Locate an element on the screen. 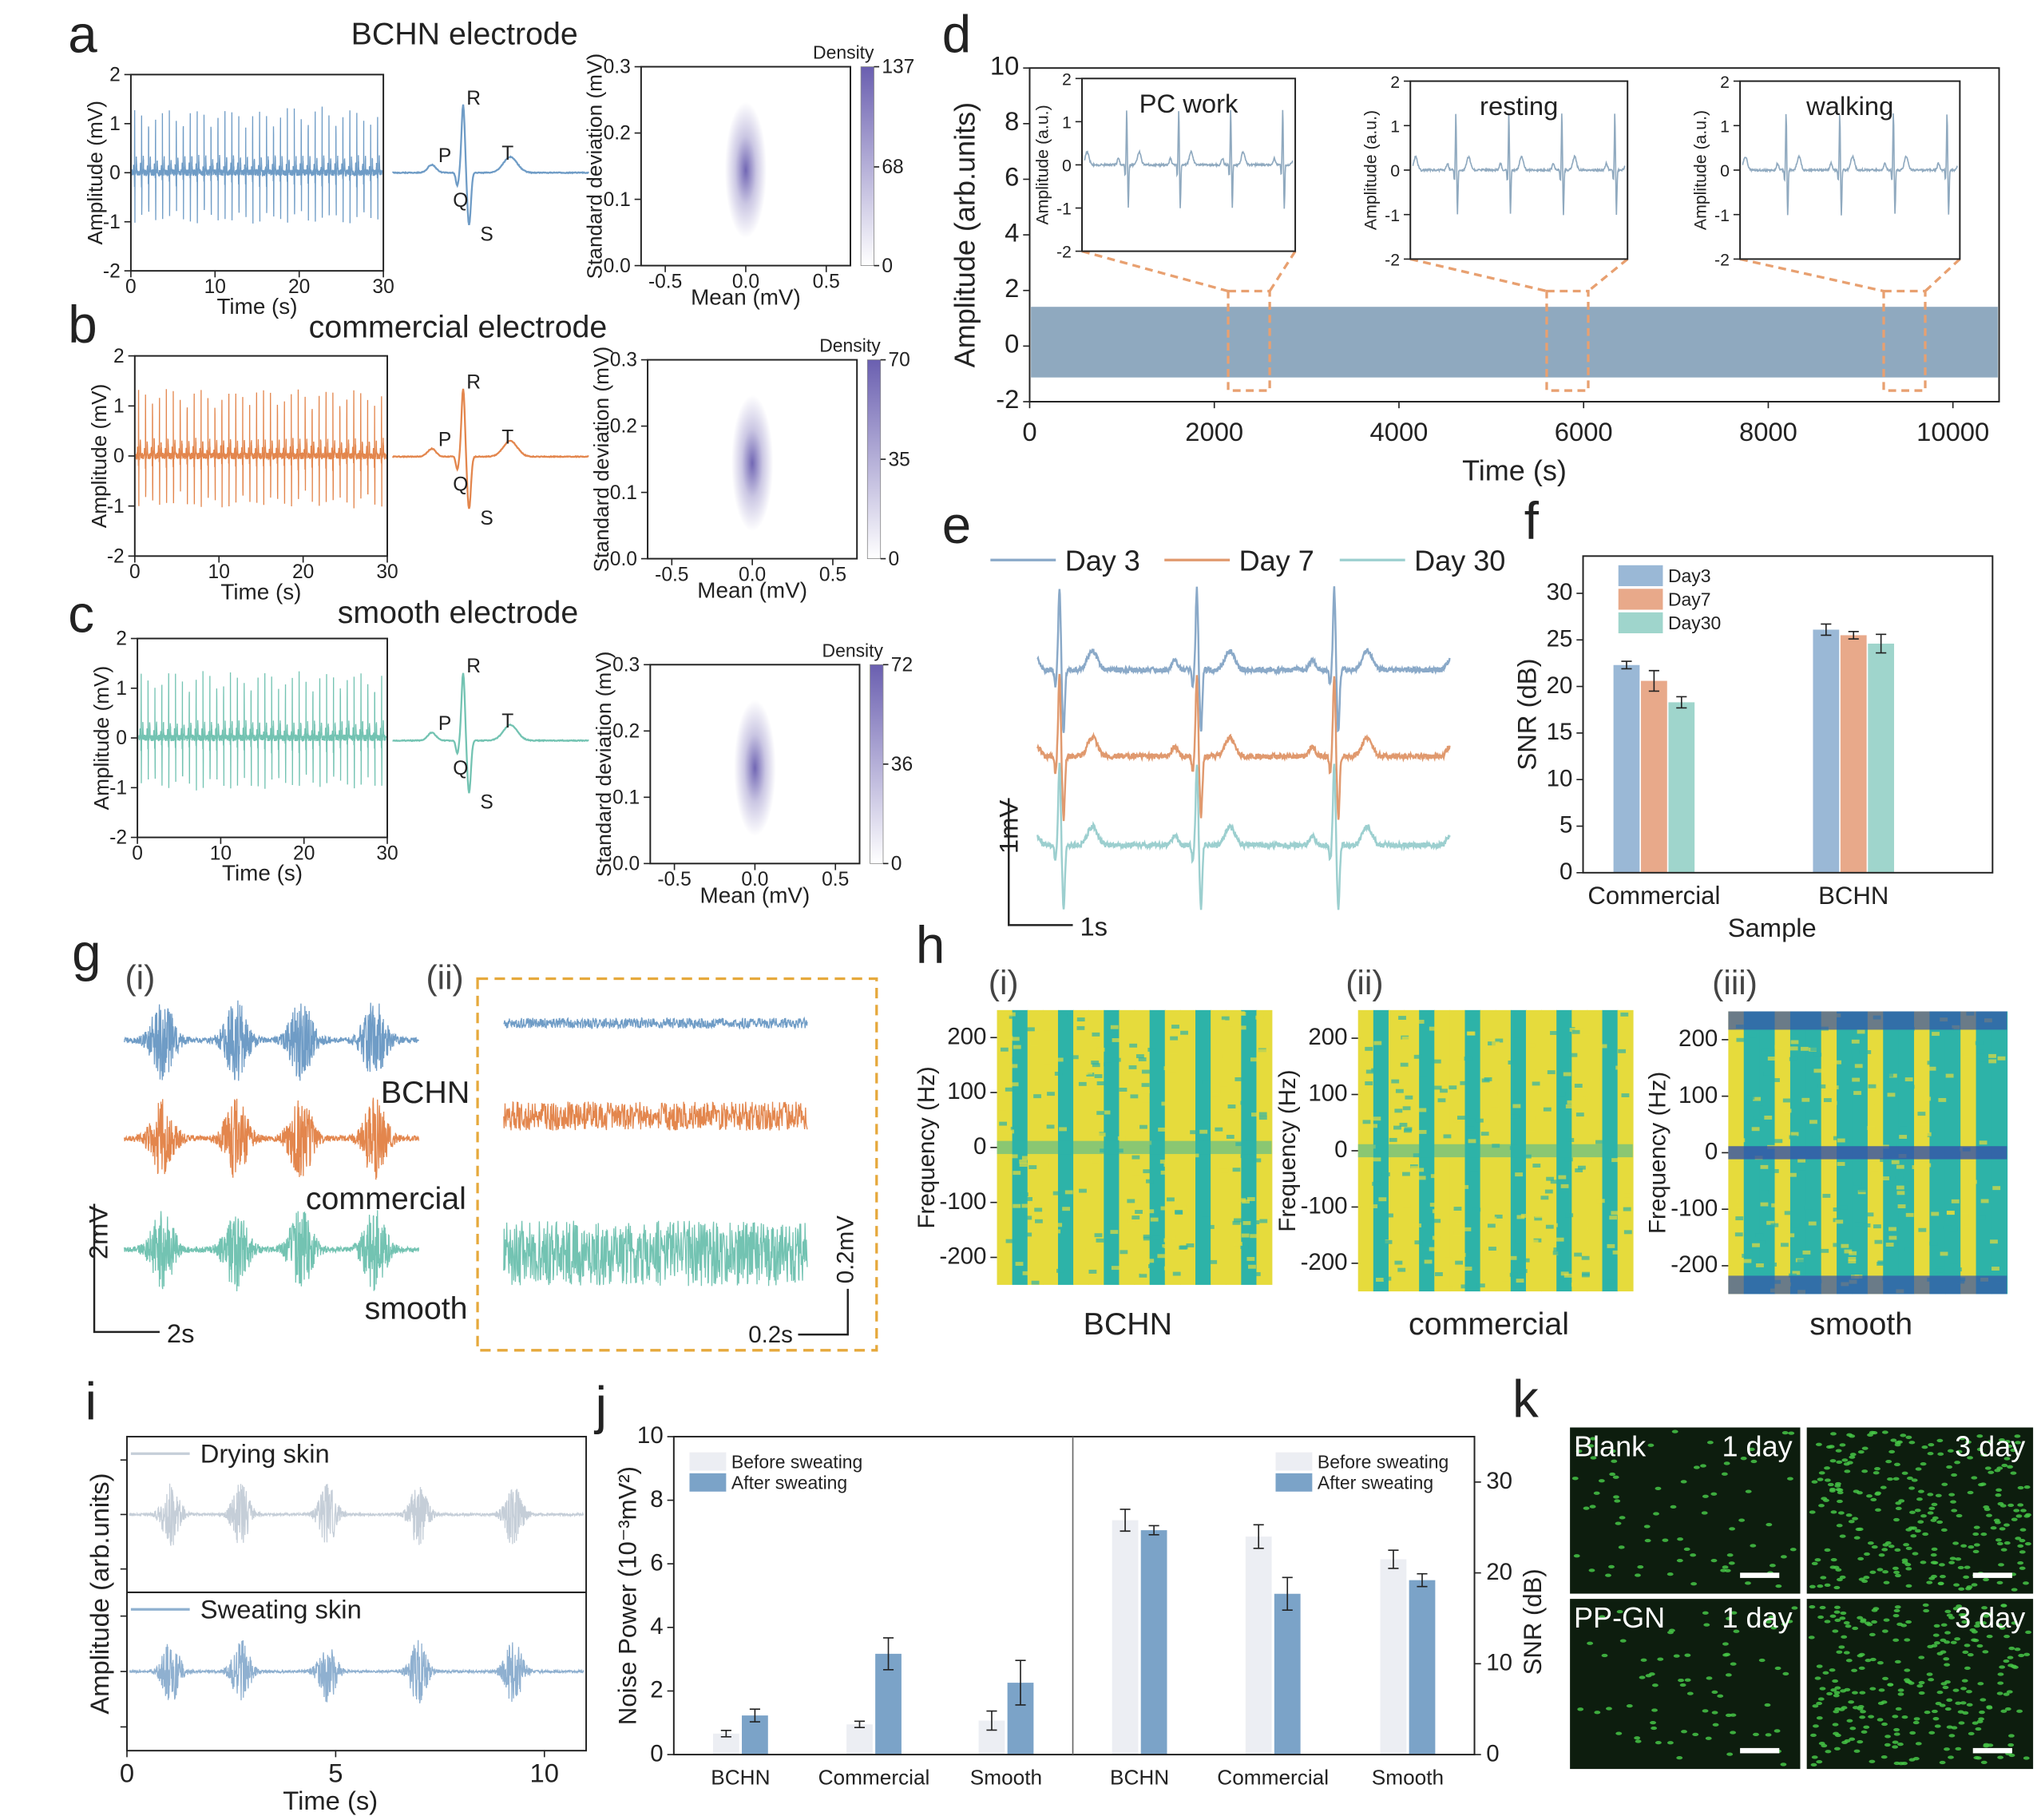  scale-label: 1mV is located at coordinates (1009, 827).